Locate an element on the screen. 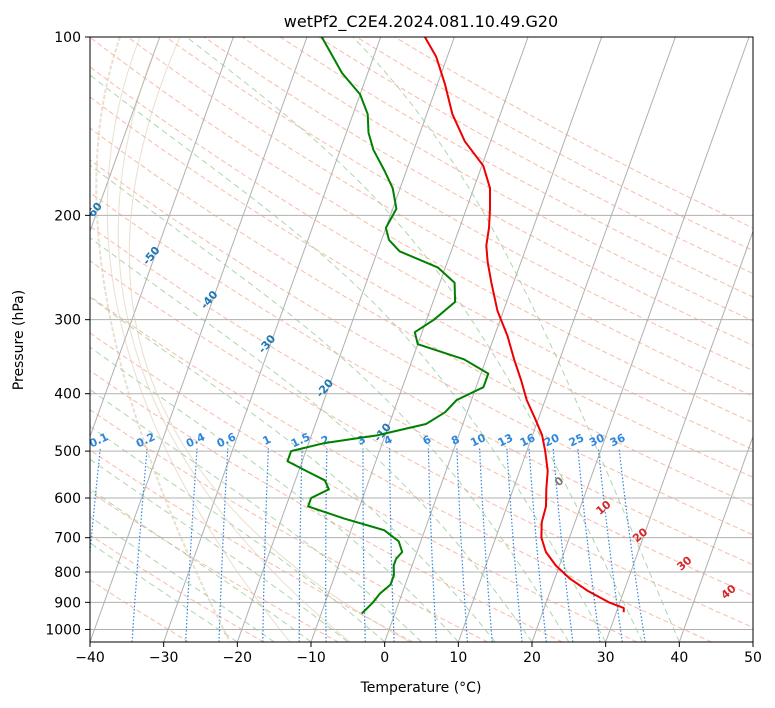  x-axis-label: Temperature (°C) is located at coordinates (421, 688).